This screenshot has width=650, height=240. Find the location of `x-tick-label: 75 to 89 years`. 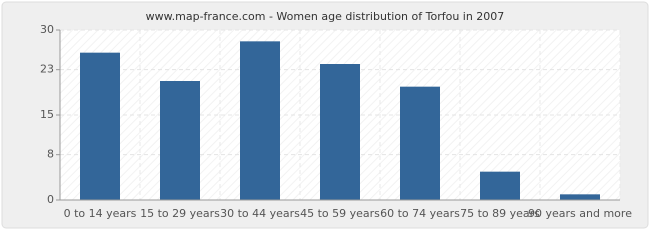

x-tick-label: 75 to 89 years is located at coordinates (500, 213).